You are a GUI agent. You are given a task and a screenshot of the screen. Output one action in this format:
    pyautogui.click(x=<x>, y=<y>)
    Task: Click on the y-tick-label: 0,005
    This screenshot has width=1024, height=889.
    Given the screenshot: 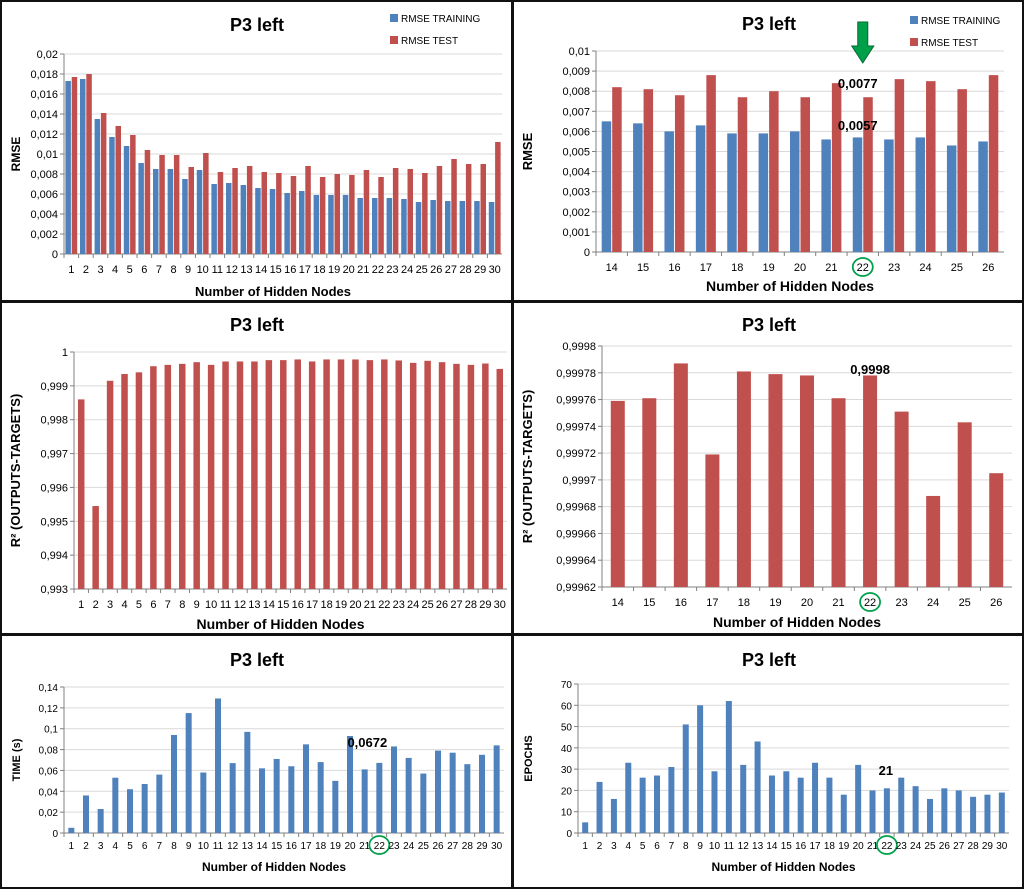 What is the action you would take?
    pyautogui.click(x=576, y=153)
    